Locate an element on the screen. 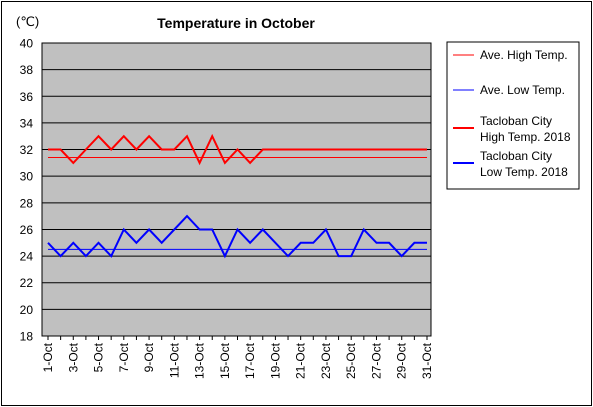  unit-label: (℃) is located at coordinates (27, 21).